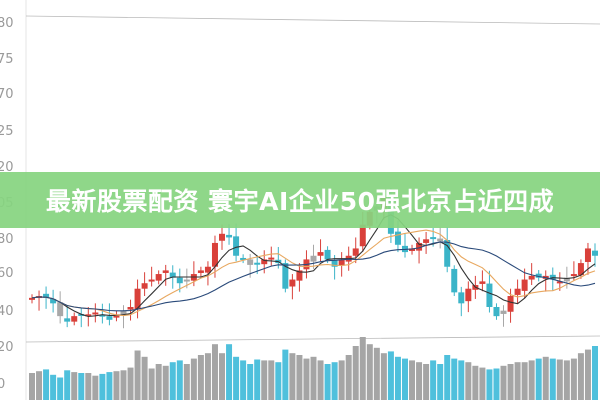 The width and height of the screenshot is (600, 400). What do you see at coordinates (2, 384) in the screenshot?
I see `y-tick-label: 0` at bounding box center [2, 384].